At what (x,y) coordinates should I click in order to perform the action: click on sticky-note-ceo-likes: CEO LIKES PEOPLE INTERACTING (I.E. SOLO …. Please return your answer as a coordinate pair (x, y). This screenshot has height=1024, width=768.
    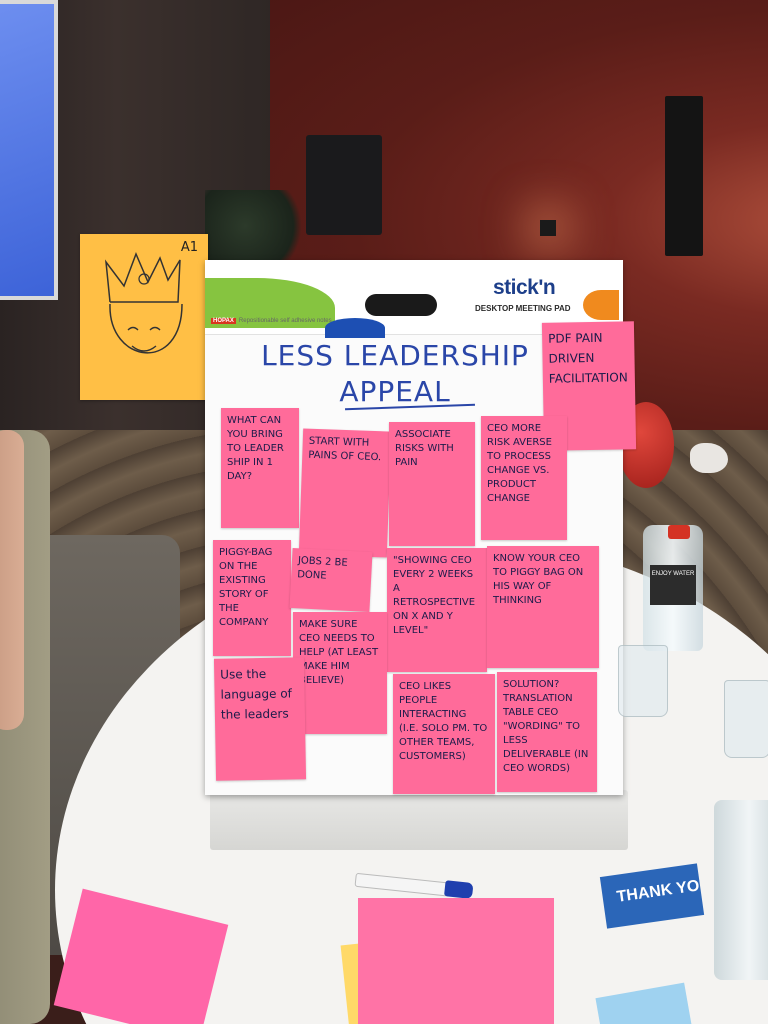
    Looking at the image, I should click on (444, 734).